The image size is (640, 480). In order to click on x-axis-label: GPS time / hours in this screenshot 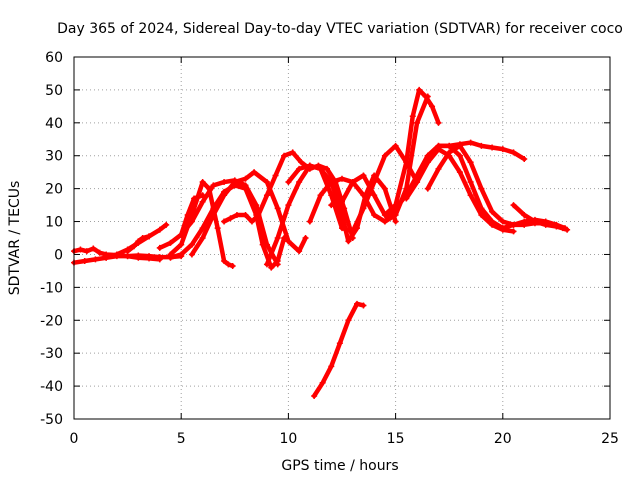, I will do `click(339, 466)`.